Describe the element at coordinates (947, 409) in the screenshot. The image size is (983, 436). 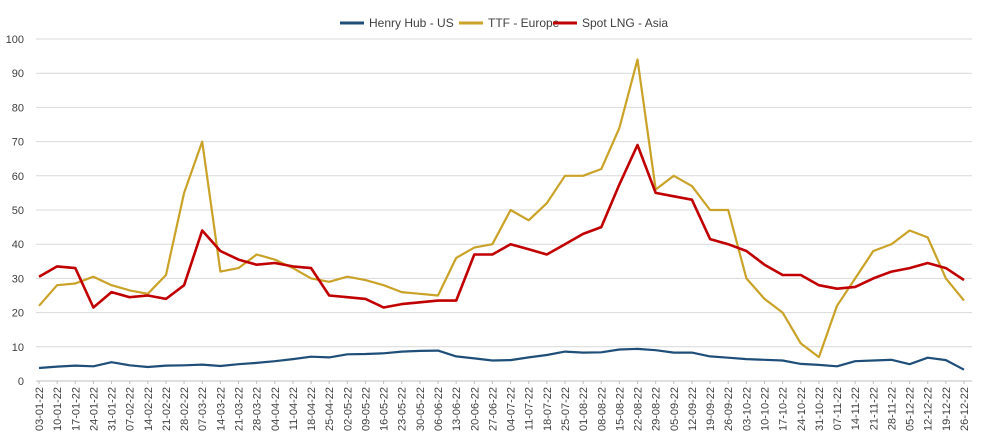
I see `x-tick-label: 19-12-22` at that location.